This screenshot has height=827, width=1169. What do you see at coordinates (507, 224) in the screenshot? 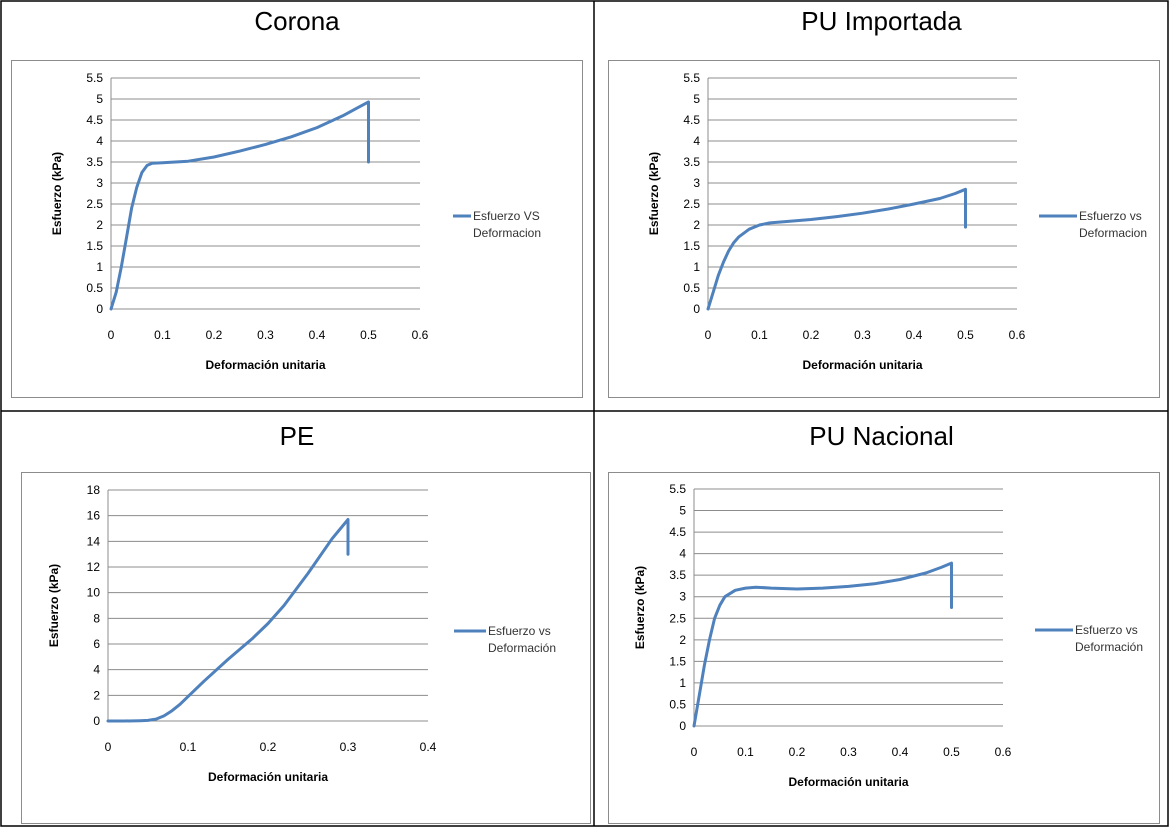
I see `legend-label: Esfuerzo VS Deformacion` at bounding box center [507, 224].